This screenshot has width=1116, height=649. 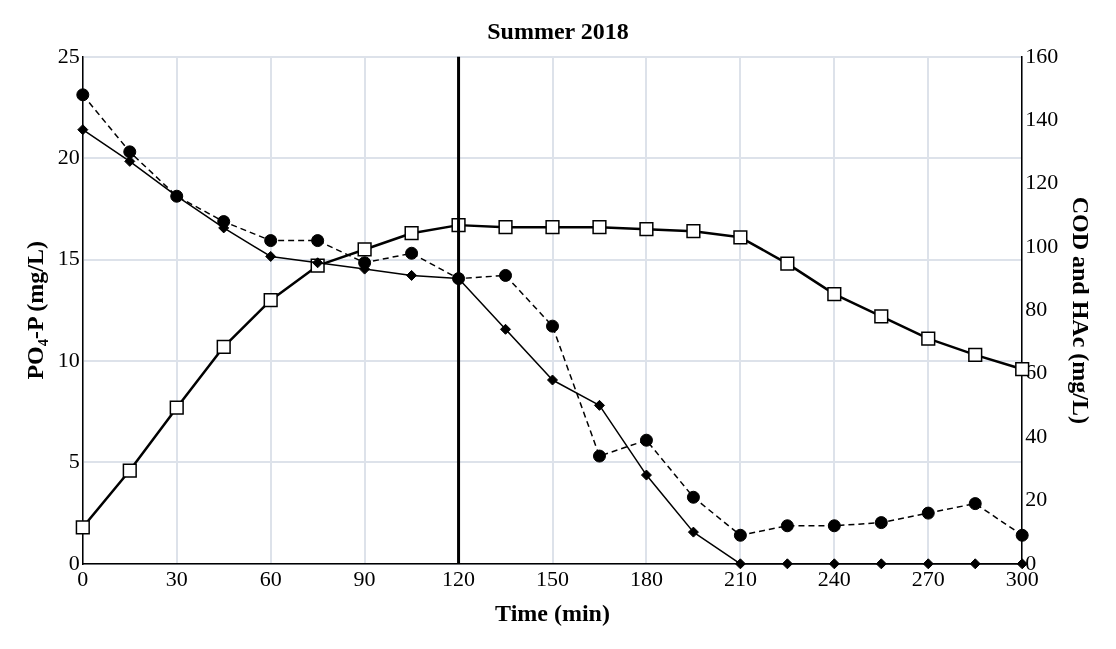 What do you see at coordinates (928, 578) in the screenshot?
I see `x-tick-label: 270` at bounding box center [928, 578].